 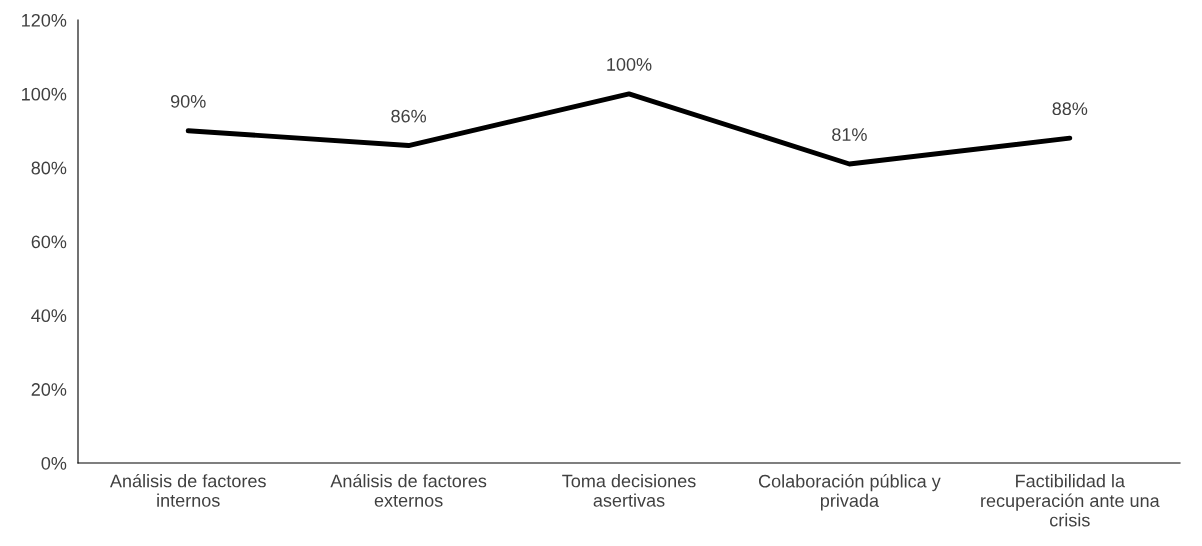 I want to click on y-tick-label: 100%, so click(x=44, y=94).